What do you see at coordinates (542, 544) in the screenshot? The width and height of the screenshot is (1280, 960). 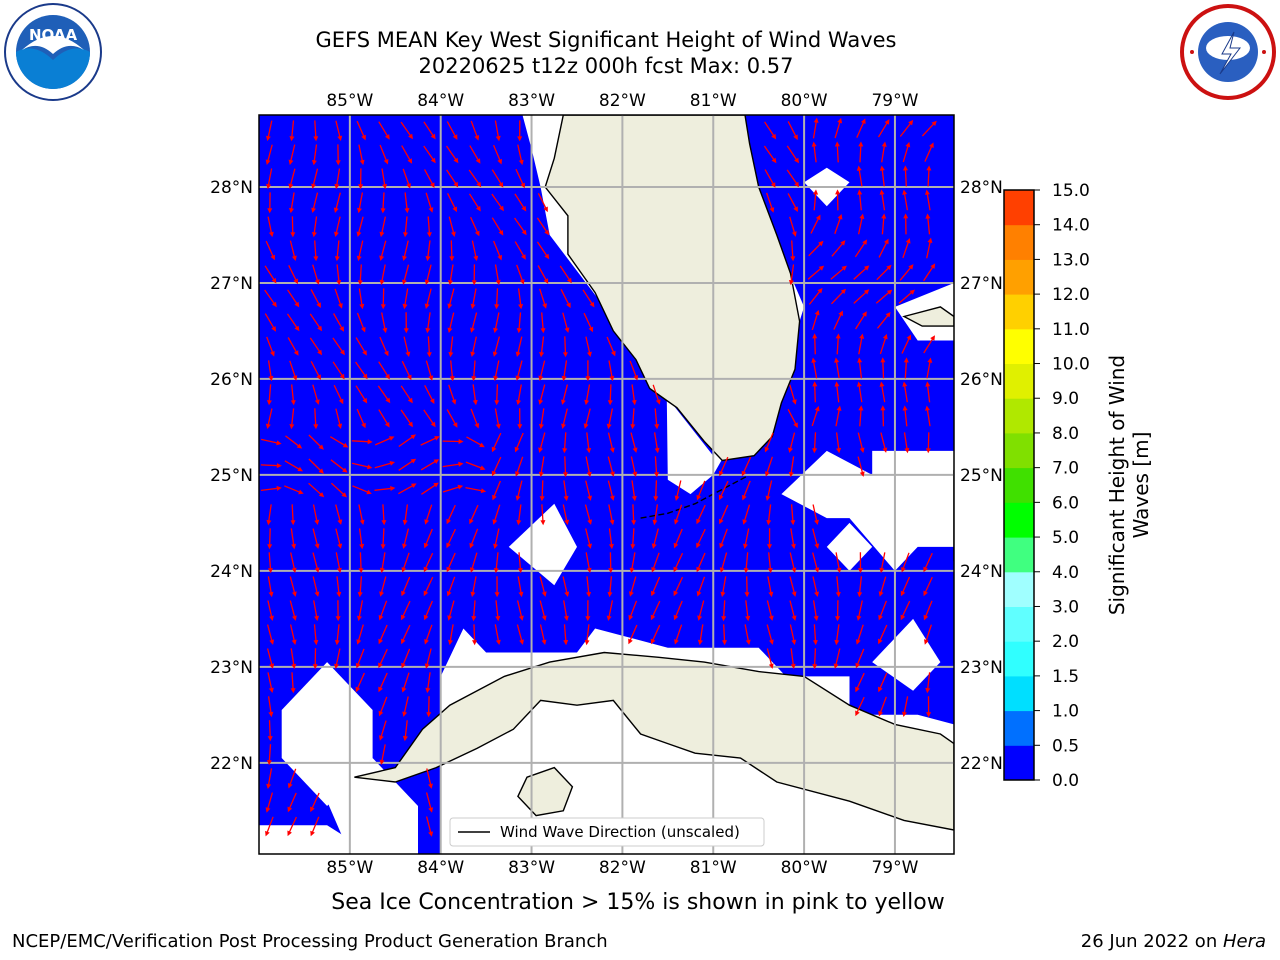 I see `no-data-patch` at bounding box center [542, 544].